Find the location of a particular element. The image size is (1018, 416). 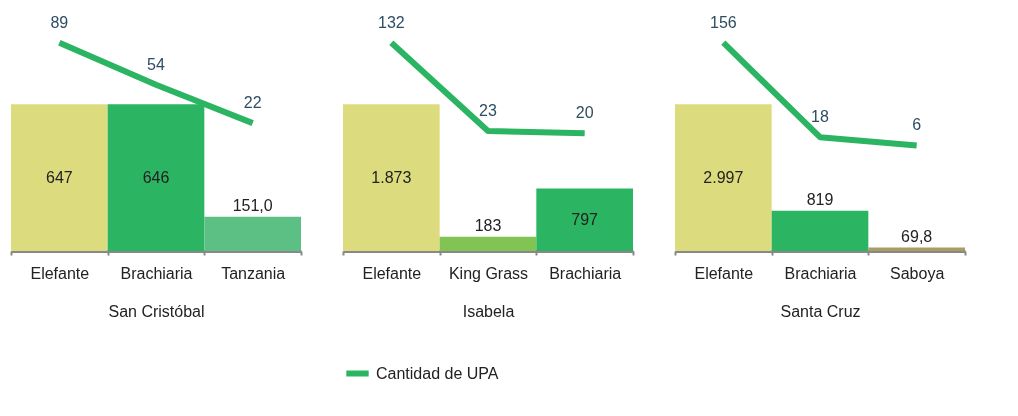

data-label: 69,8 is located at coordinates (917, 236).